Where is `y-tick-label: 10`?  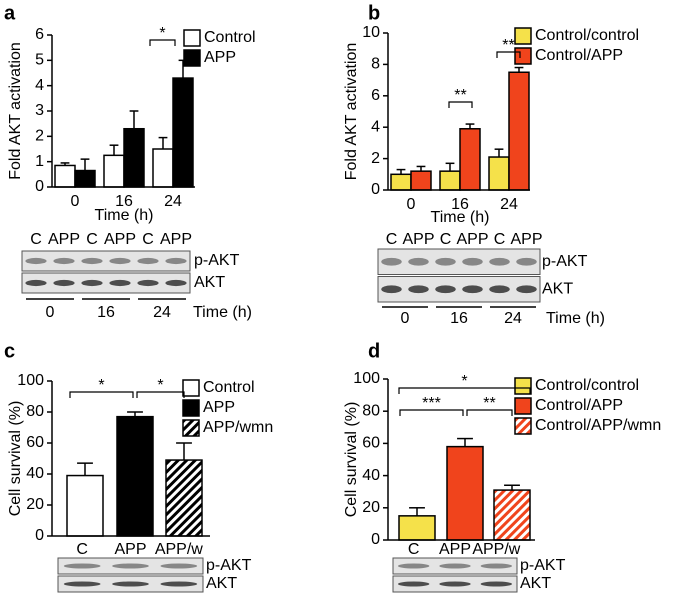
y-tick-label: 10 is located at coordinates (371, 32).